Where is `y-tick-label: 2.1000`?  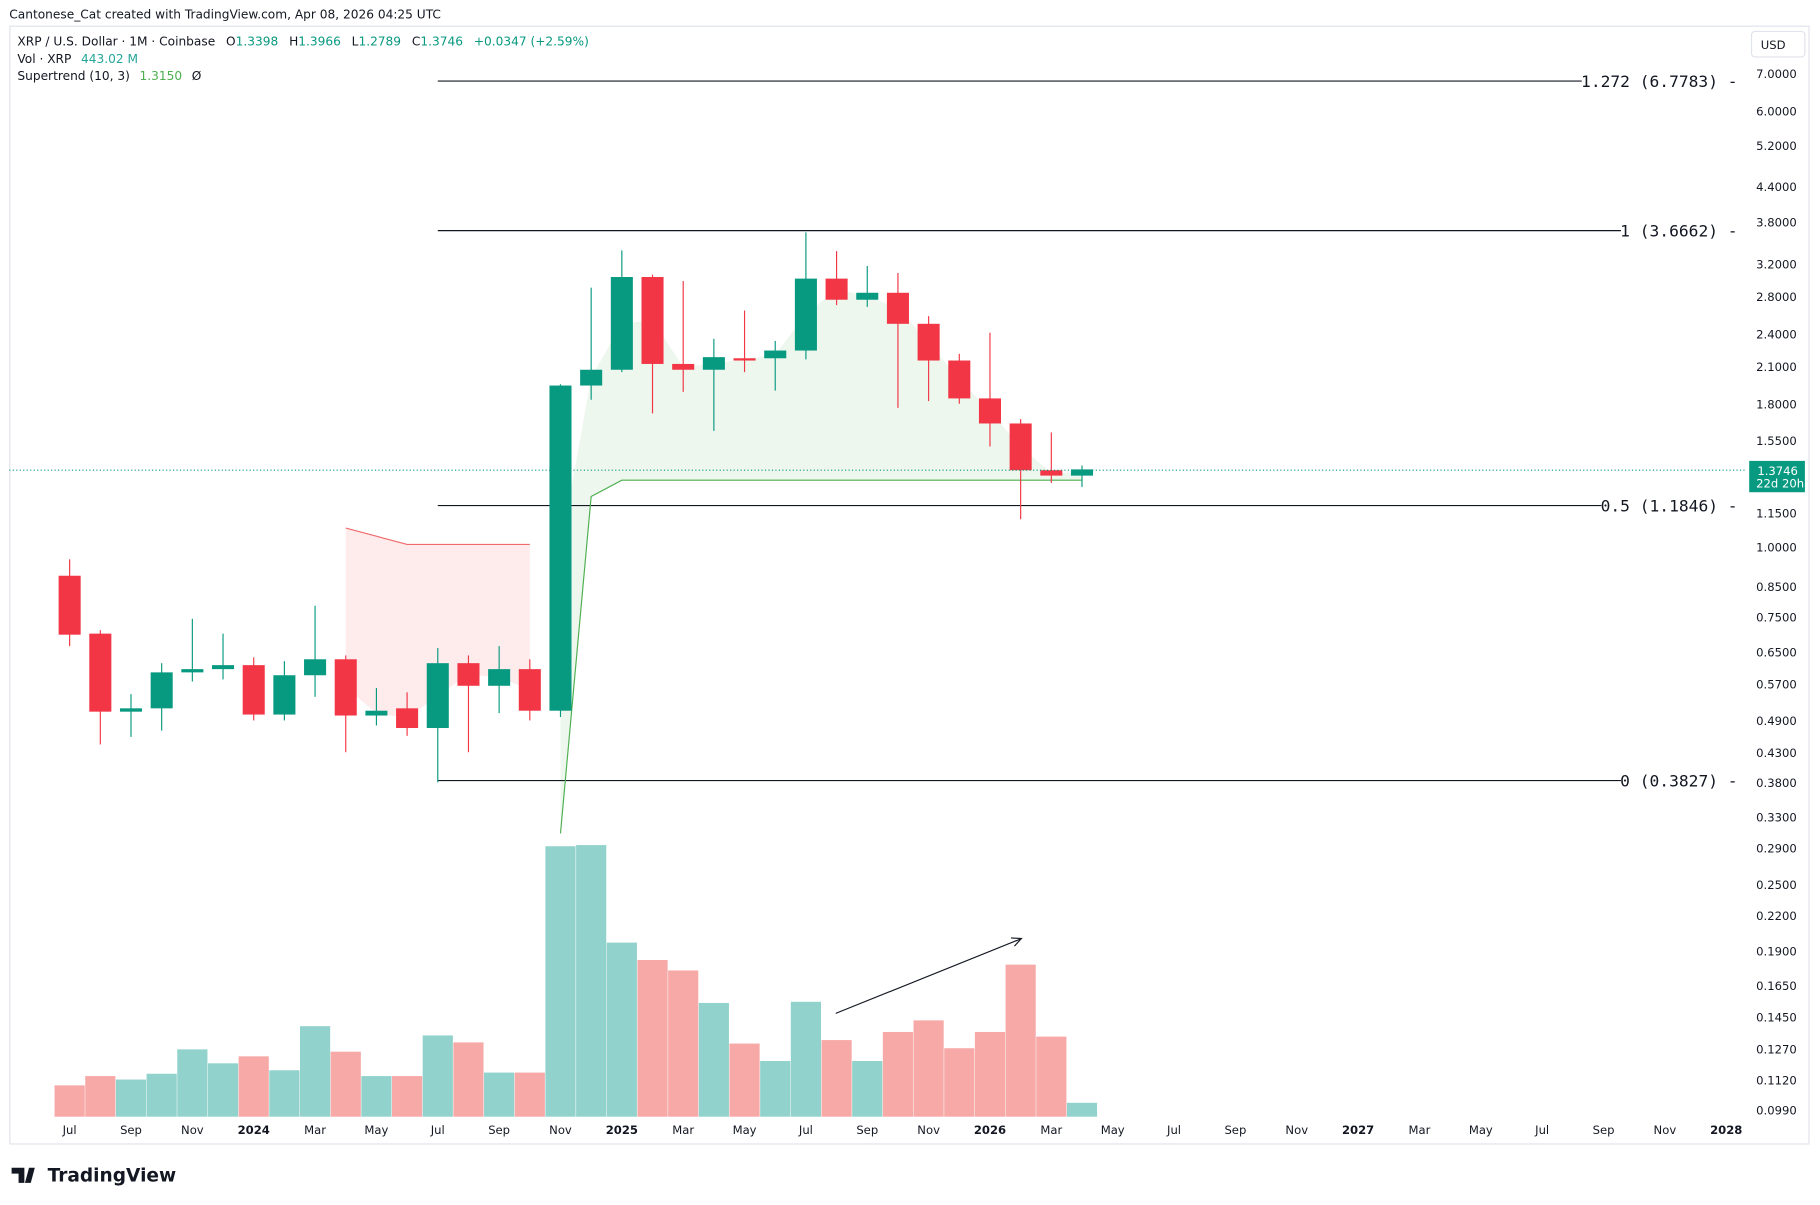 y-tick-label: 2.1000 is located at coordinates (1776, 367).